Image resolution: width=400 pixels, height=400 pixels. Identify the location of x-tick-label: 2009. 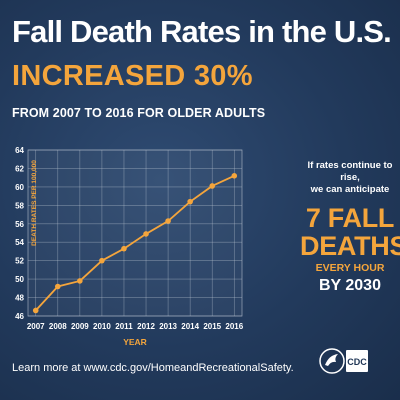
(80, 326).